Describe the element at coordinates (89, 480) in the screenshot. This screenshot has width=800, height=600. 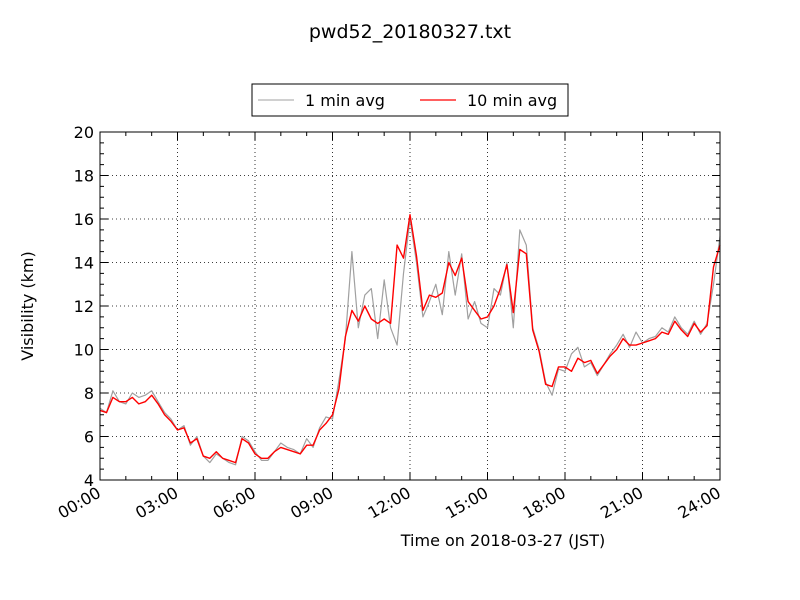
I see `y-tick-label: 4` at that location.